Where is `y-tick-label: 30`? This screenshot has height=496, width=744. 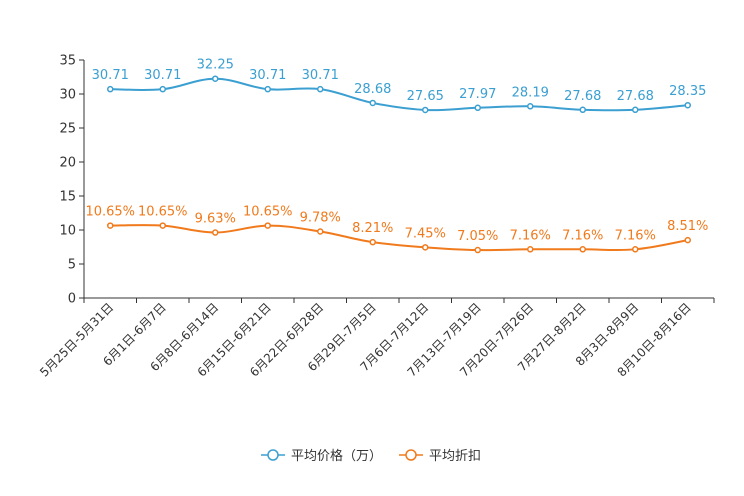 y-tick-label: 30 is located at coordinates (67, 95).